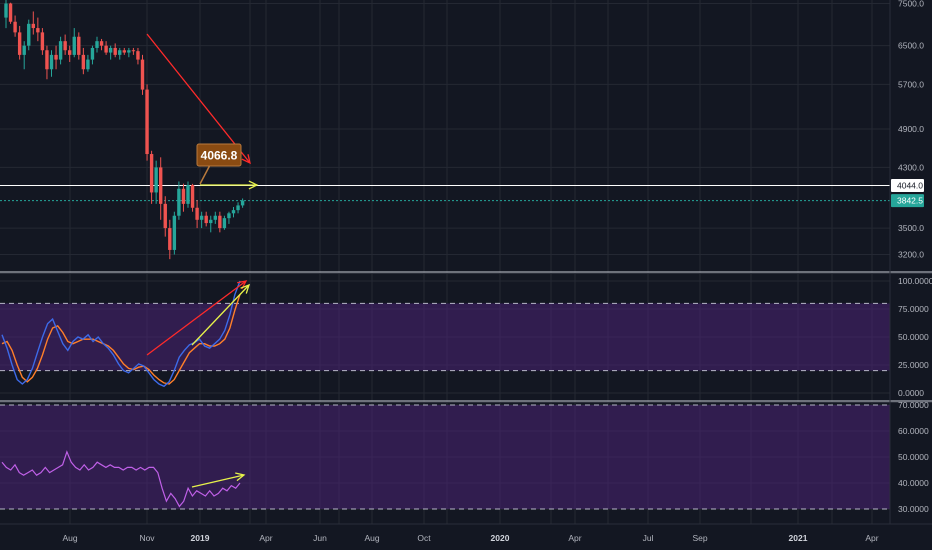  Describe the element at coordinates (424, 538) in the screenshot. I see `x-tick-label: Oct` at that location.